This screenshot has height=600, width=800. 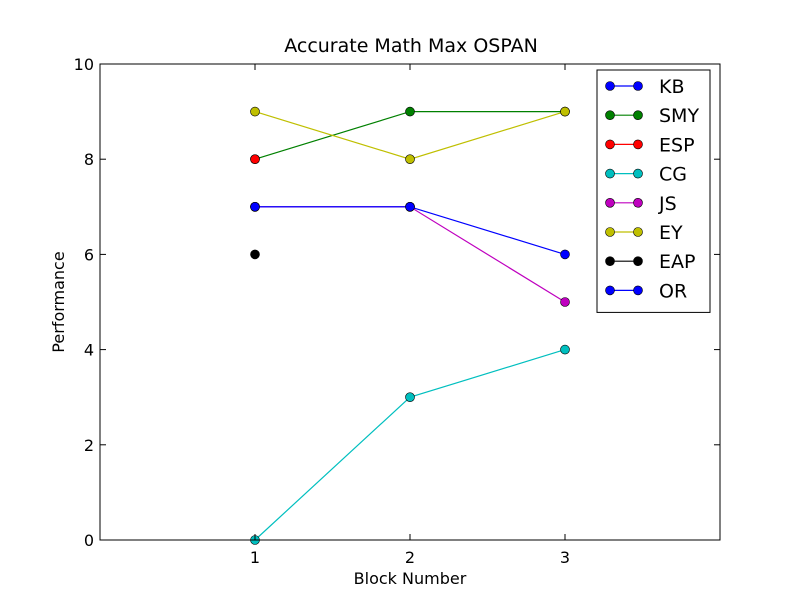 I want to click on x-tick-label: 2, so click(x=410, y=557).